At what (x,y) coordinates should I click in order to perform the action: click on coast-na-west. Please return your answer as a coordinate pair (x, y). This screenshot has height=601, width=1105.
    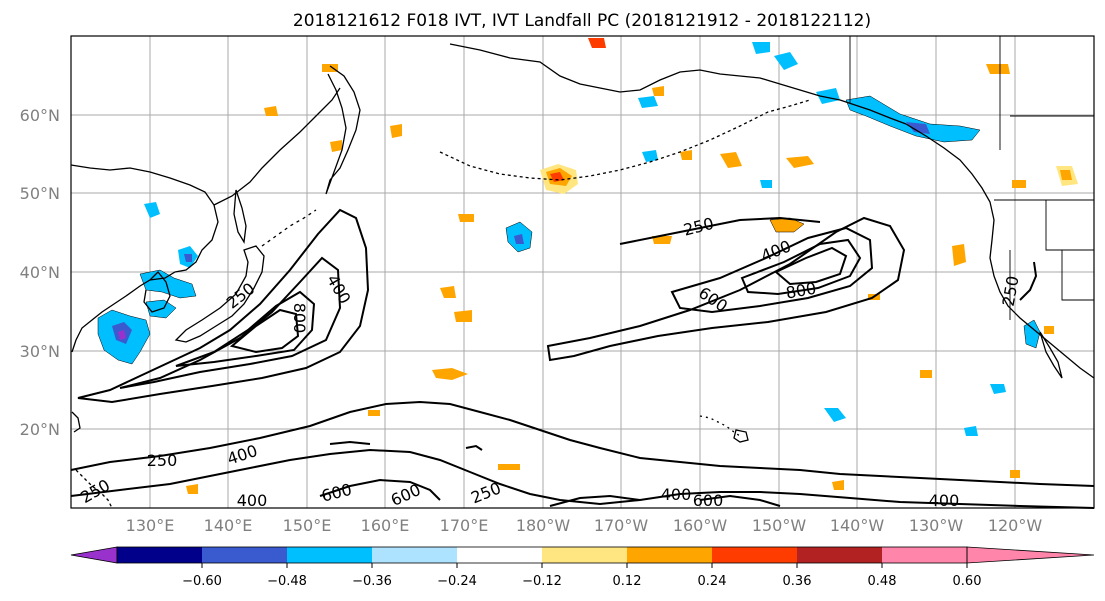
    Looking at the image, I should click on (1000, 251).